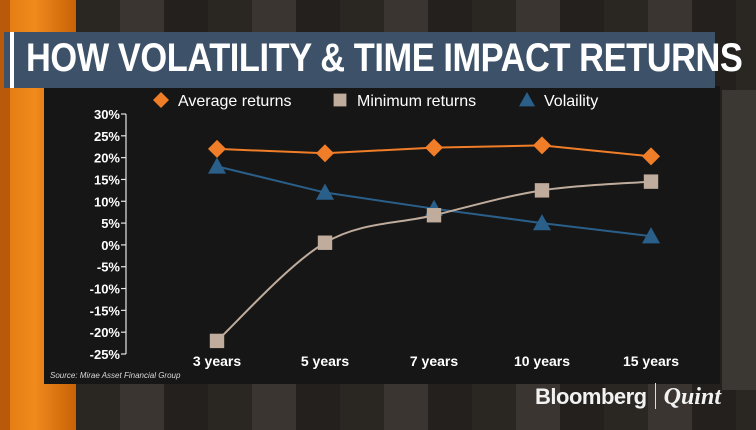  What do you see at coordinates (384, 58) in the screenshot?
I see `page-title: HOW VOLATILITY & TIME IMPACT RETURNS` at bounding box center [384, 58].